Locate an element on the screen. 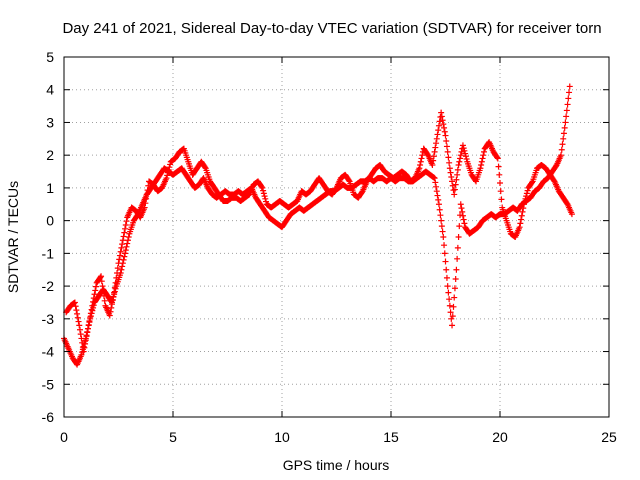 This screenshot has height=480, width=640. y-tick-label: -2 is located at coordinates (48, 286).